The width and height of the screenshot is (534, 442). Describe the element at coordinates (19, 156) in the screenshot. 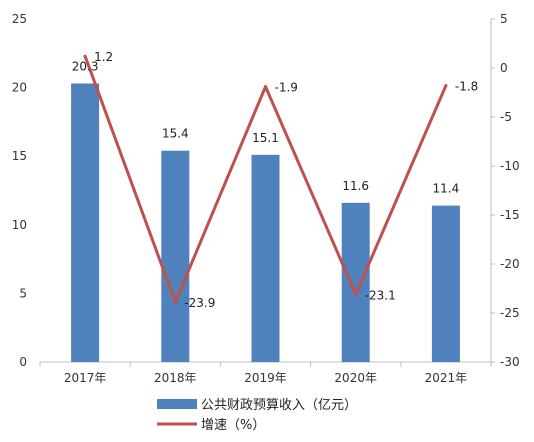

I see `y-left-tick-label: 15` at that location.